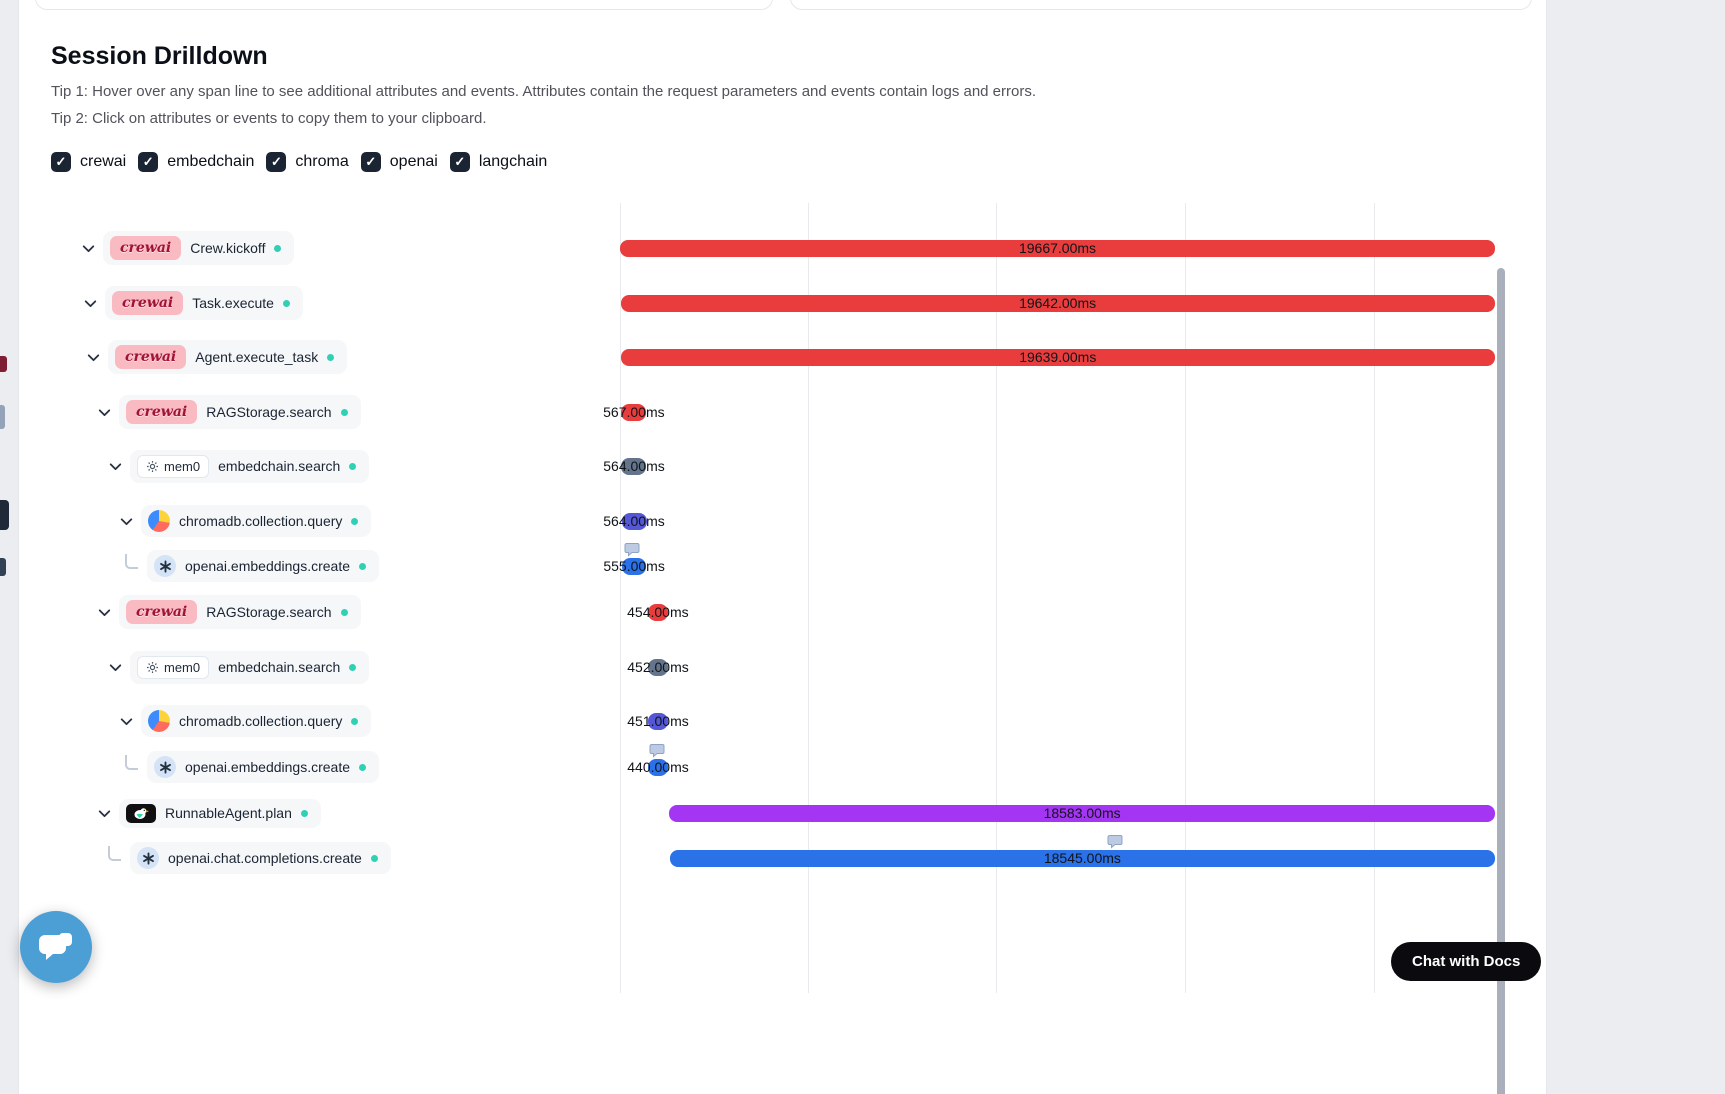 The image size is (1725, 1094). What do you see at coordinates (498, 162) in the screenshot?
I see `filter-langchain: ✓ langchain` at bounding box center [498, 162].